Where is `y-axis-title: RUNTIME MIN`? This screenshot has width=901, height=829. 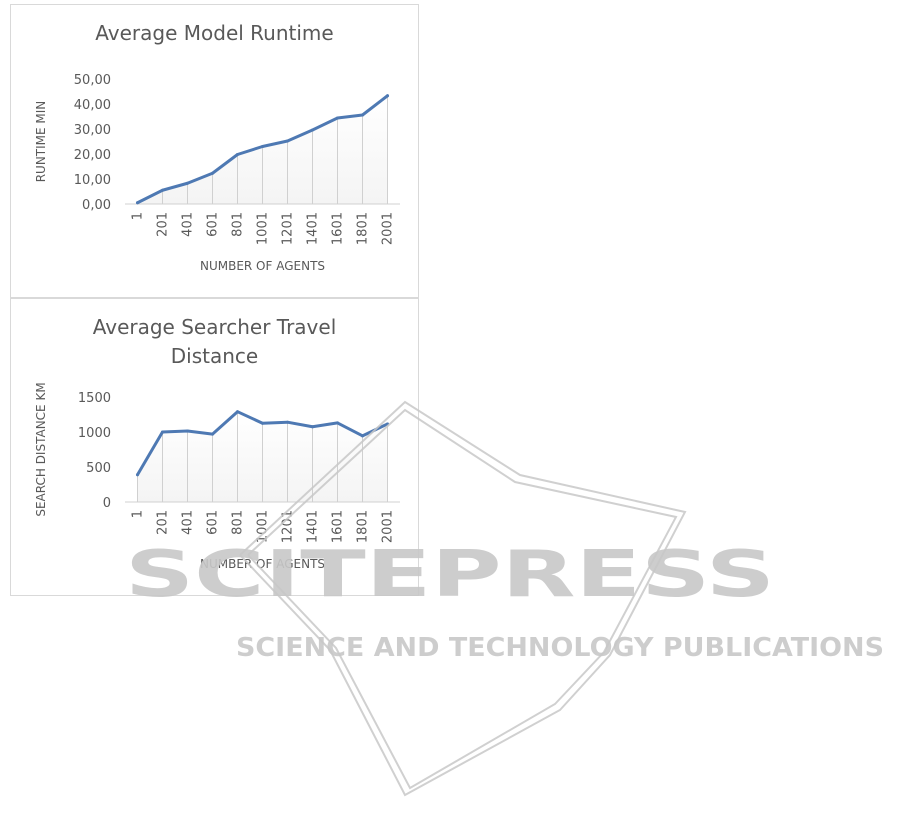
y-axis-title: RUNTIME MIN is located at coordinates (41, 142).